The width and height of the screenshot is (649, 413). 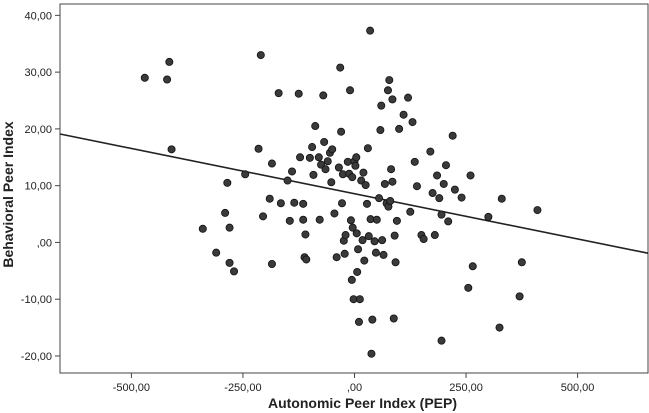 I want to click on x-axis-ticks: -500,00 -250,00 ,00 250,00 500,00, so click(x=353, y=383).